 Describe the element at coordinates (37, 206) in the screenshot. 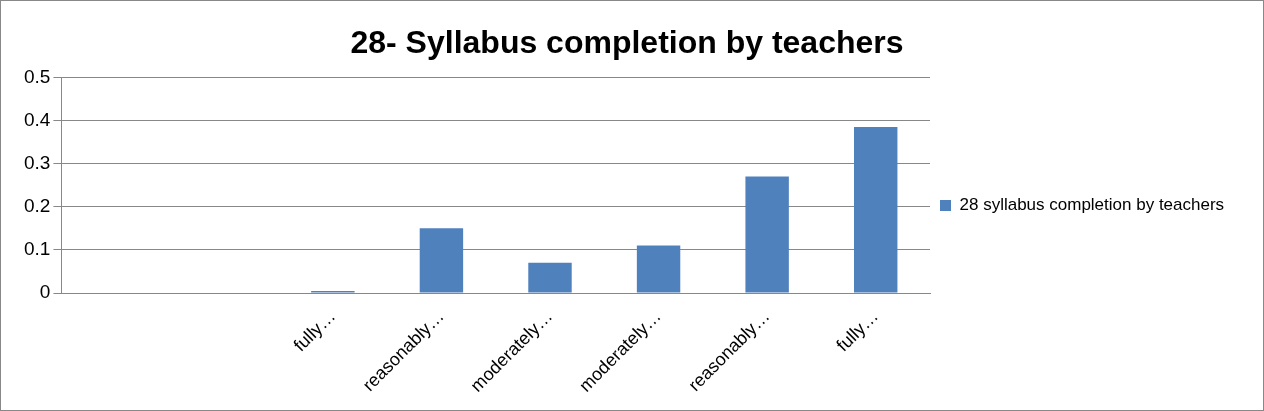

I see `y-tick-label: 0.2` at that location.